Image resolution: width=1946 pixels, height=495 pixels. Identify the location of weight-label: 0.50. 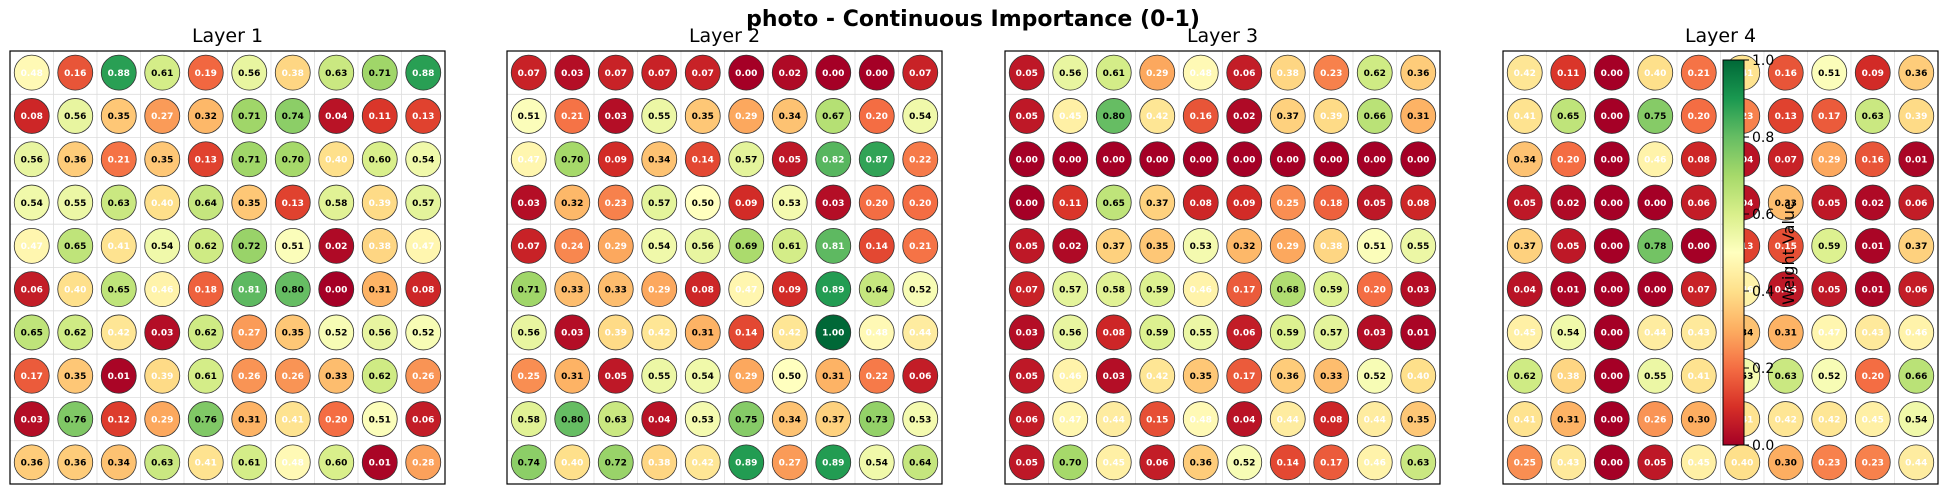
(703, 204).